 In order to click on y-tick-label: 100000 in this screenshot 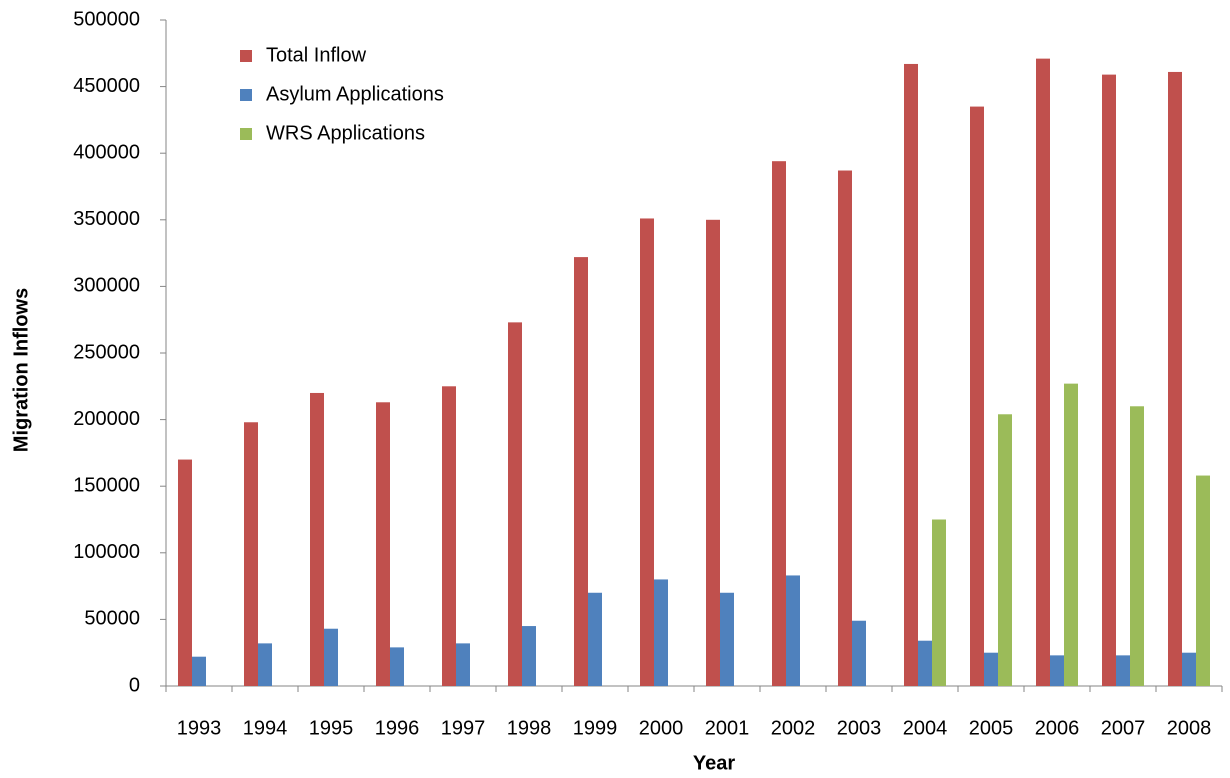, I will do `click(106, 552)`.